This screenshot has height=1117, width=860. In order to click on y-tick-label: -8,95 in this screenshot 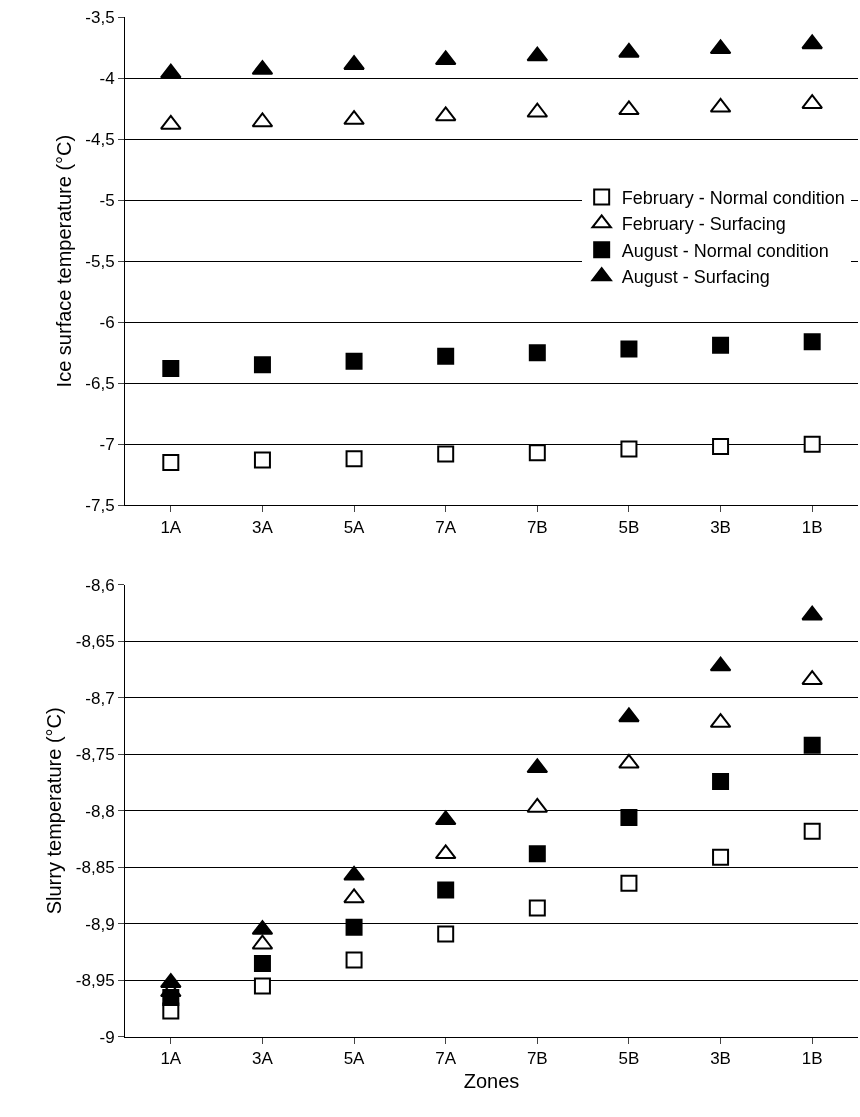, I will do `click(95, 981)`.